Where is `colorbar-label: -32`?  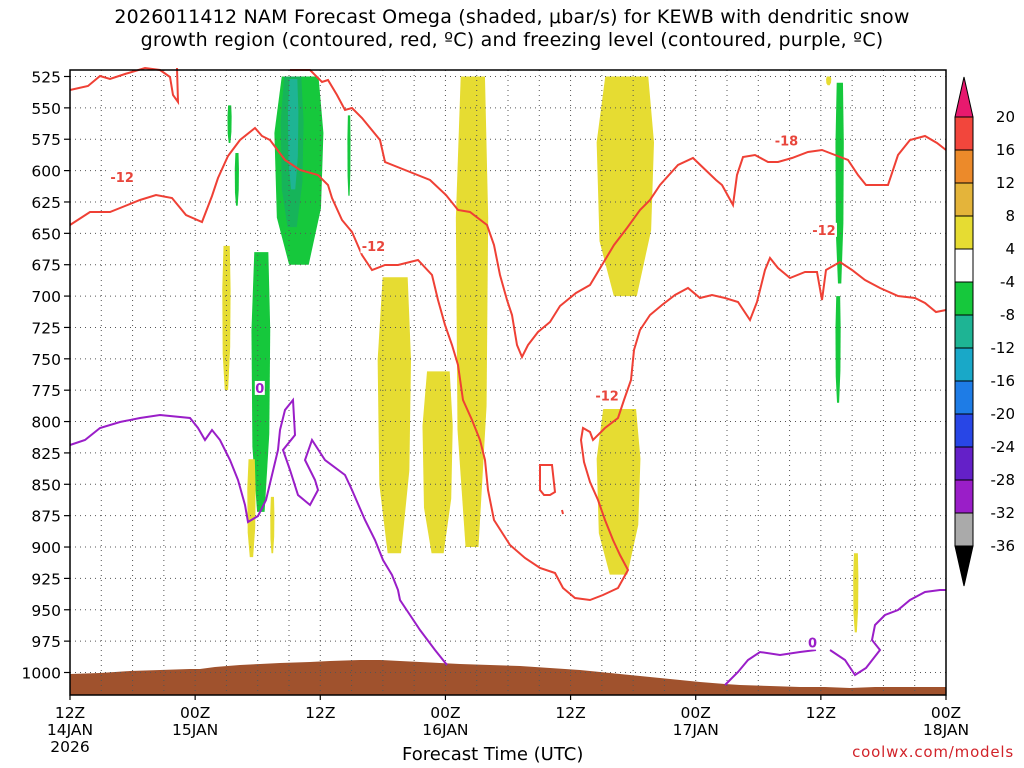 colorbar-label: -32 is located at coordinates (1003, 513).